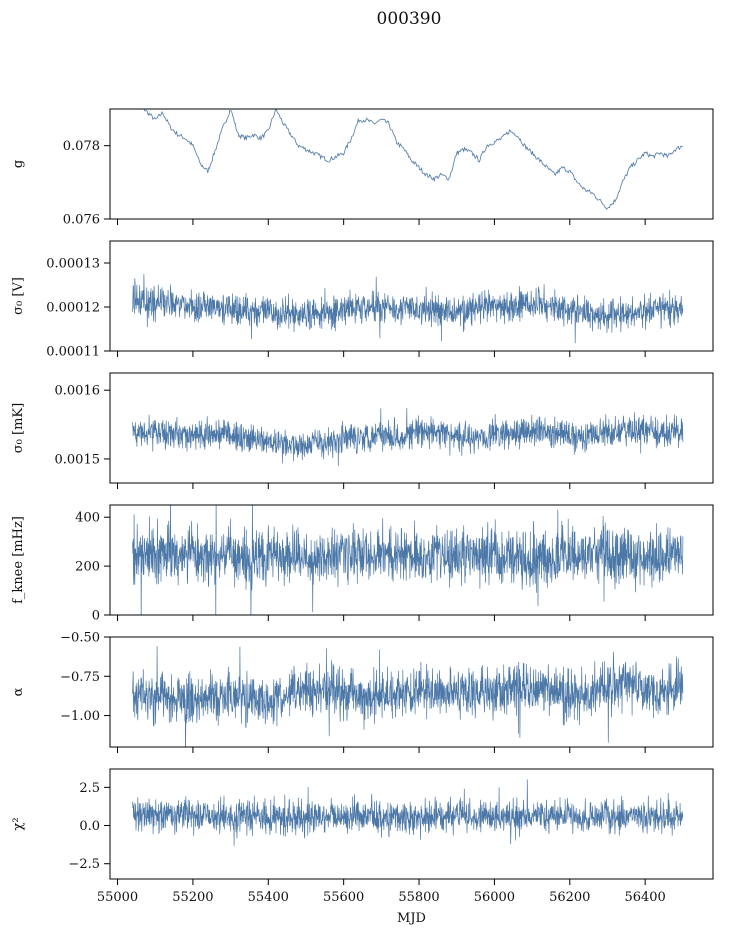 This screenshot has width=739, height=936. Describe the element at coordinates (644, 897) in the screenshot. I see `x-tick-label: 56400` at that location.